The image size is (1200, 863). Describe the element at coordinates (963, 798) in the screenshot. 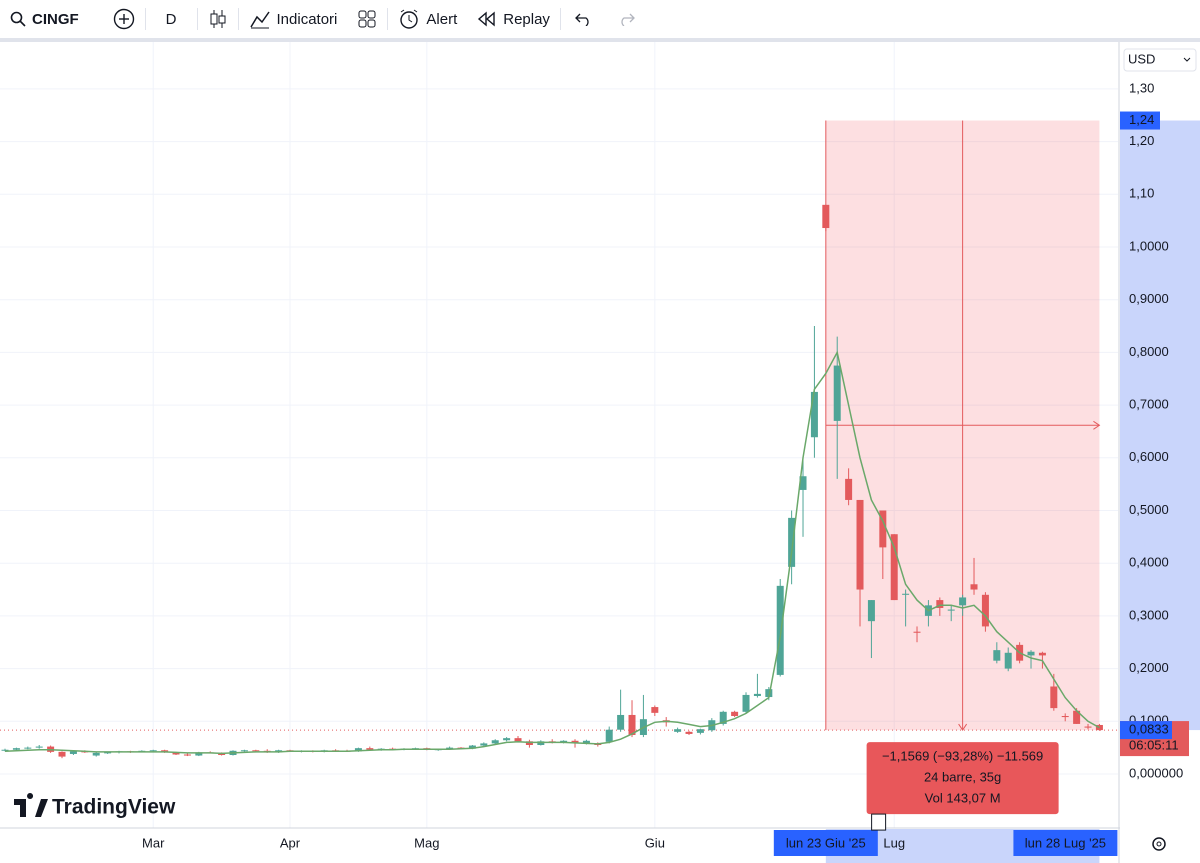

I see `measure-tooltip-text: Vol 143,07 M` at that location.